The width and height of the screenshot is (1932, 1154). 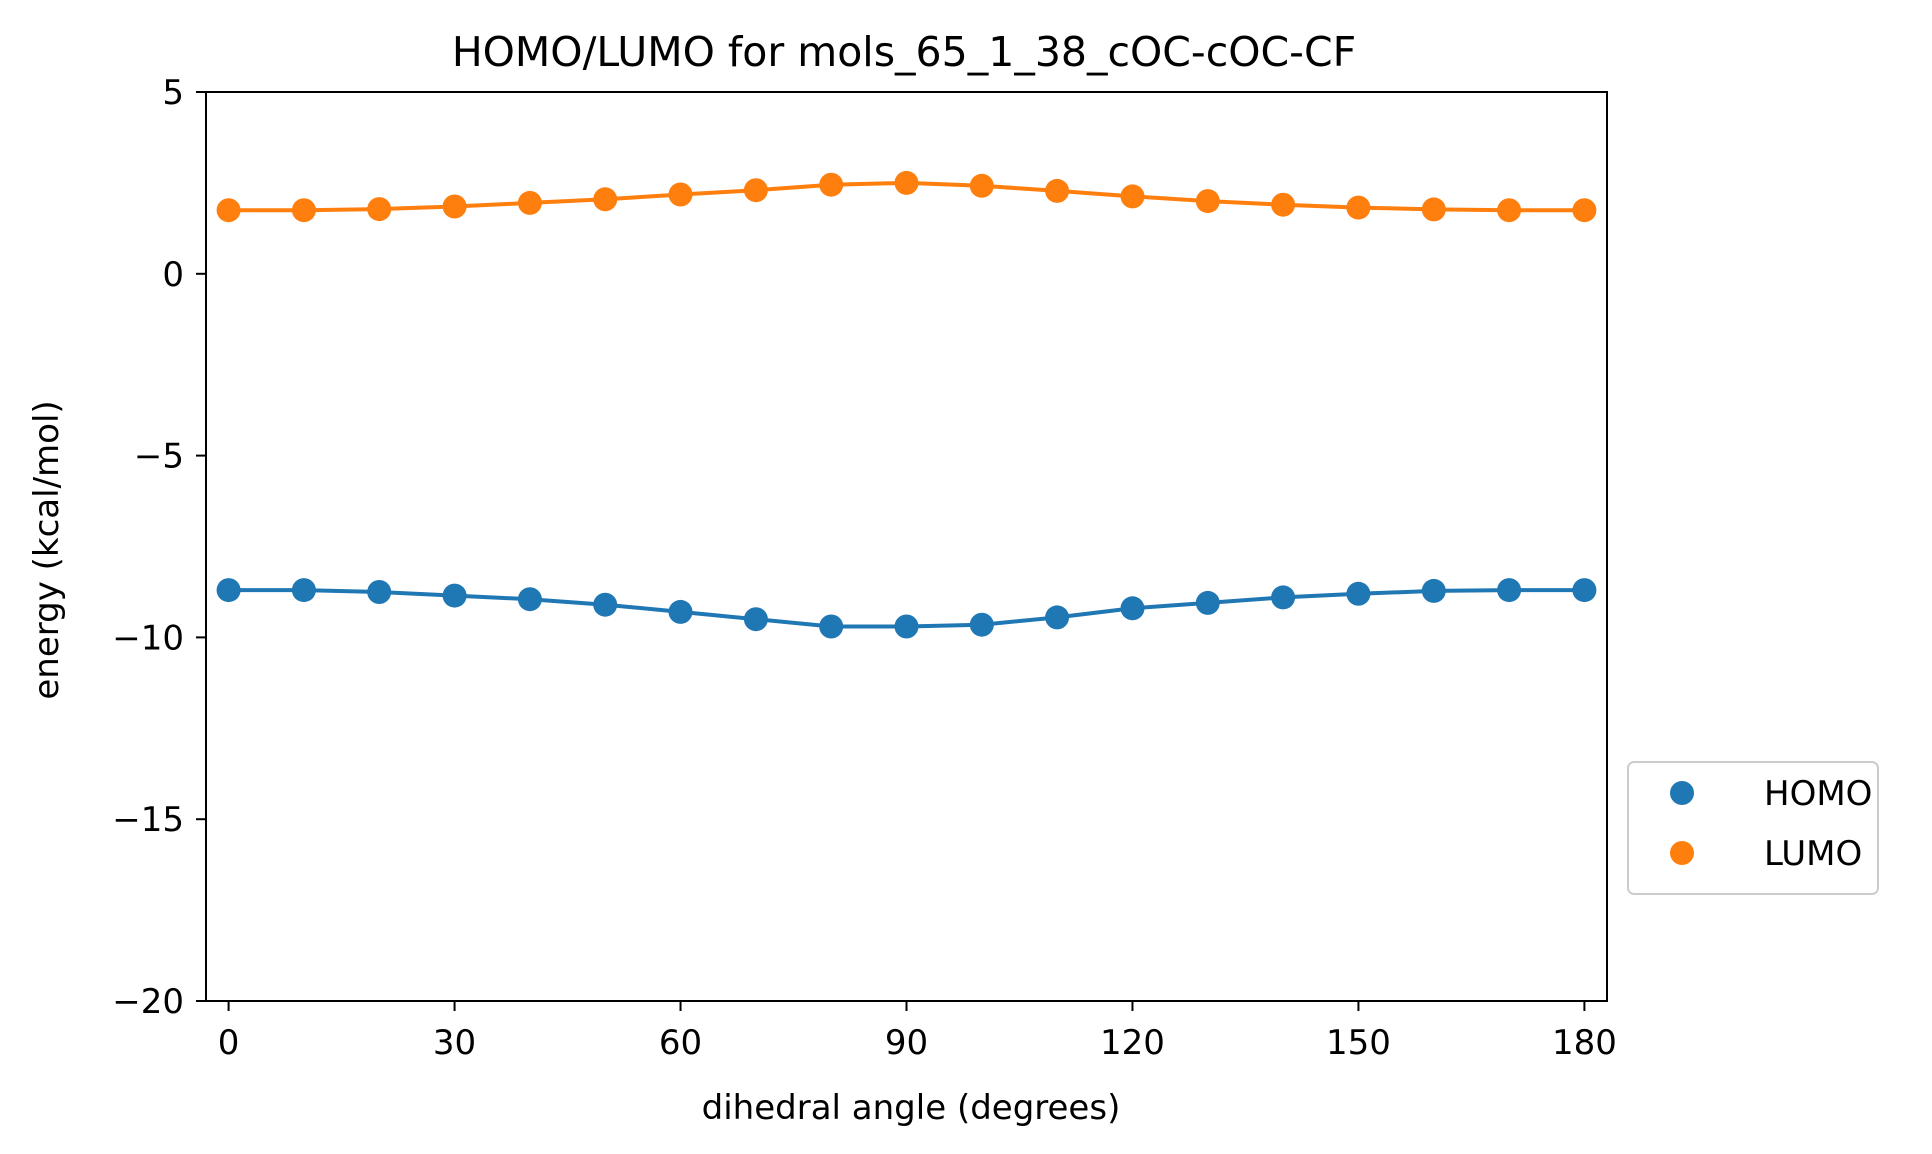 I want to click on x-tick-label: 180, so click(x=1584, y=1043).